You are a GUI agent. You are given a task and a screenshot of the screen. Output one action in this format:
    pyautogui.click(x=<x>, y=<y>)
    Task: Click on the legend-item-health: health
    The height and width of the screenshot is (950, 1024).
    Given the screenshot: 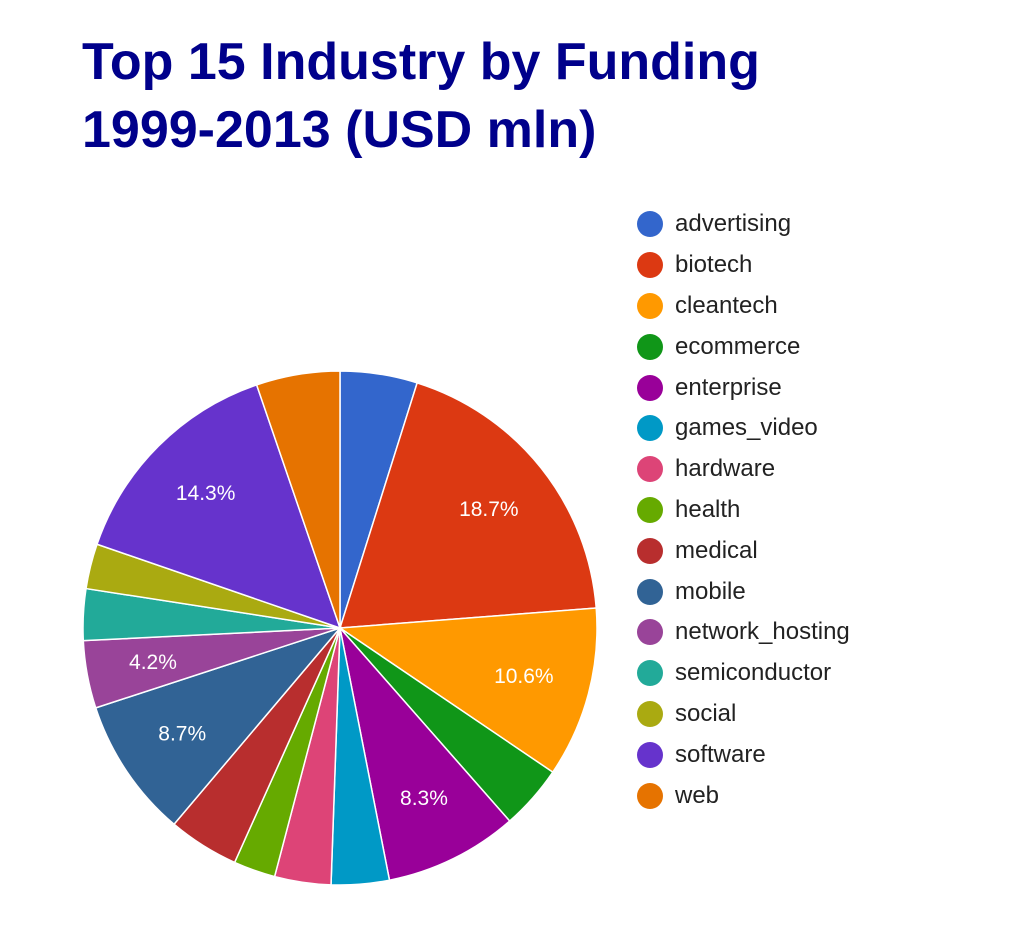 What is the action you would take?
    pyautogui.click(x=743, y=510)
    